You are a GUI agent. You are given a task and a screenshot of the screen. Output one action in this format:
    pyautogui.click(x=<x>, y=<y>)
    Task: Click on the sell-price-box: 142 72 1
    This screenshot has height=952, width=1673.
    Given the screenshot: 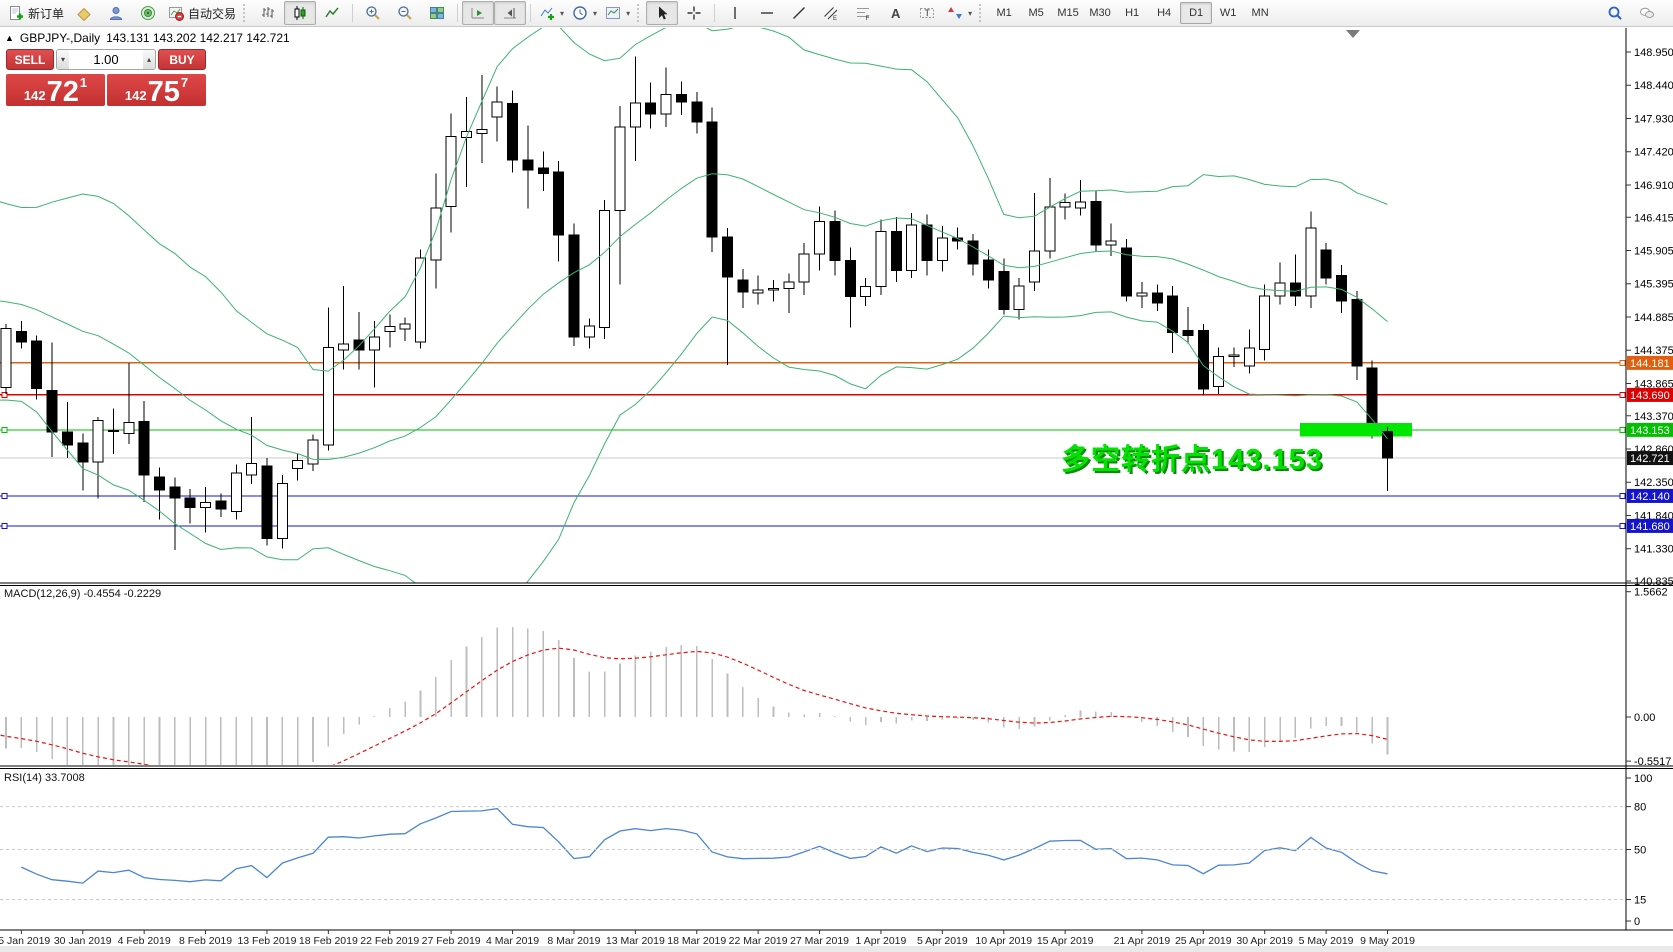 What is the action you would take?
    pyautogui.click(x=55, y=90)
    